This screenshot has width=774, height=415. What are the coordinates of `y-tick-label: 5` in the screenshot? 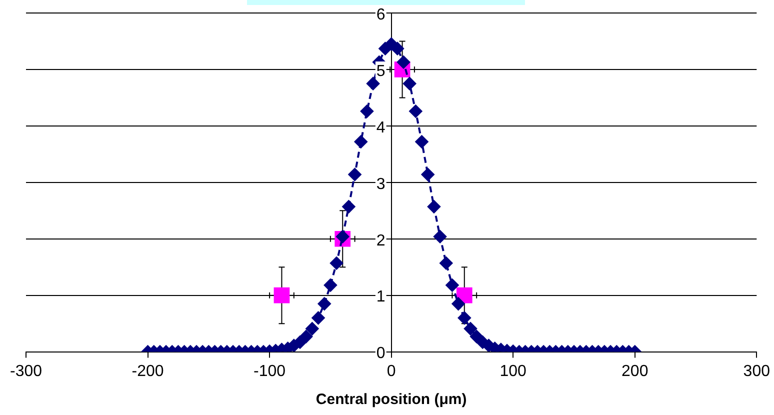 It's located at (381, 71).